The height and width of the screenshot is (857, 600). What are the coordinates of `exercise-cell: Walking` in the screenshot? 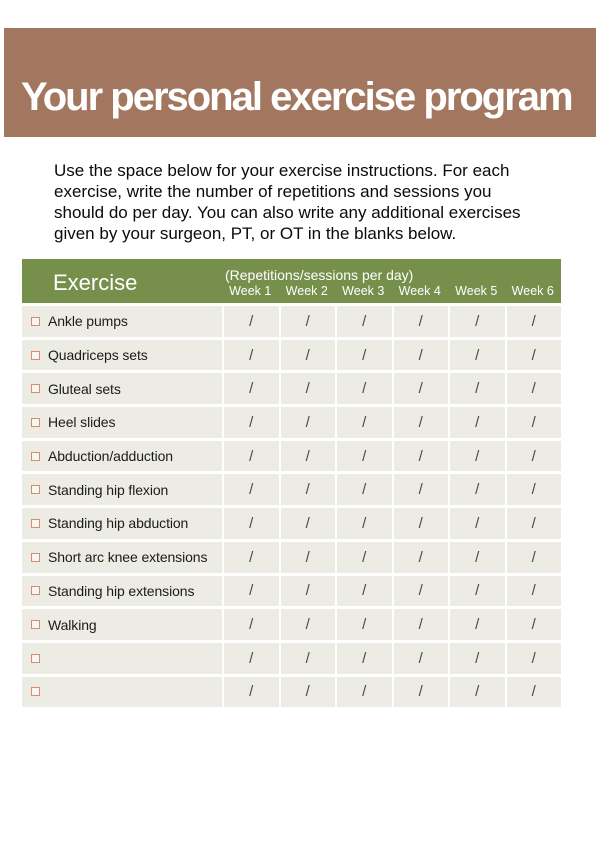 It's located at (122, 624).